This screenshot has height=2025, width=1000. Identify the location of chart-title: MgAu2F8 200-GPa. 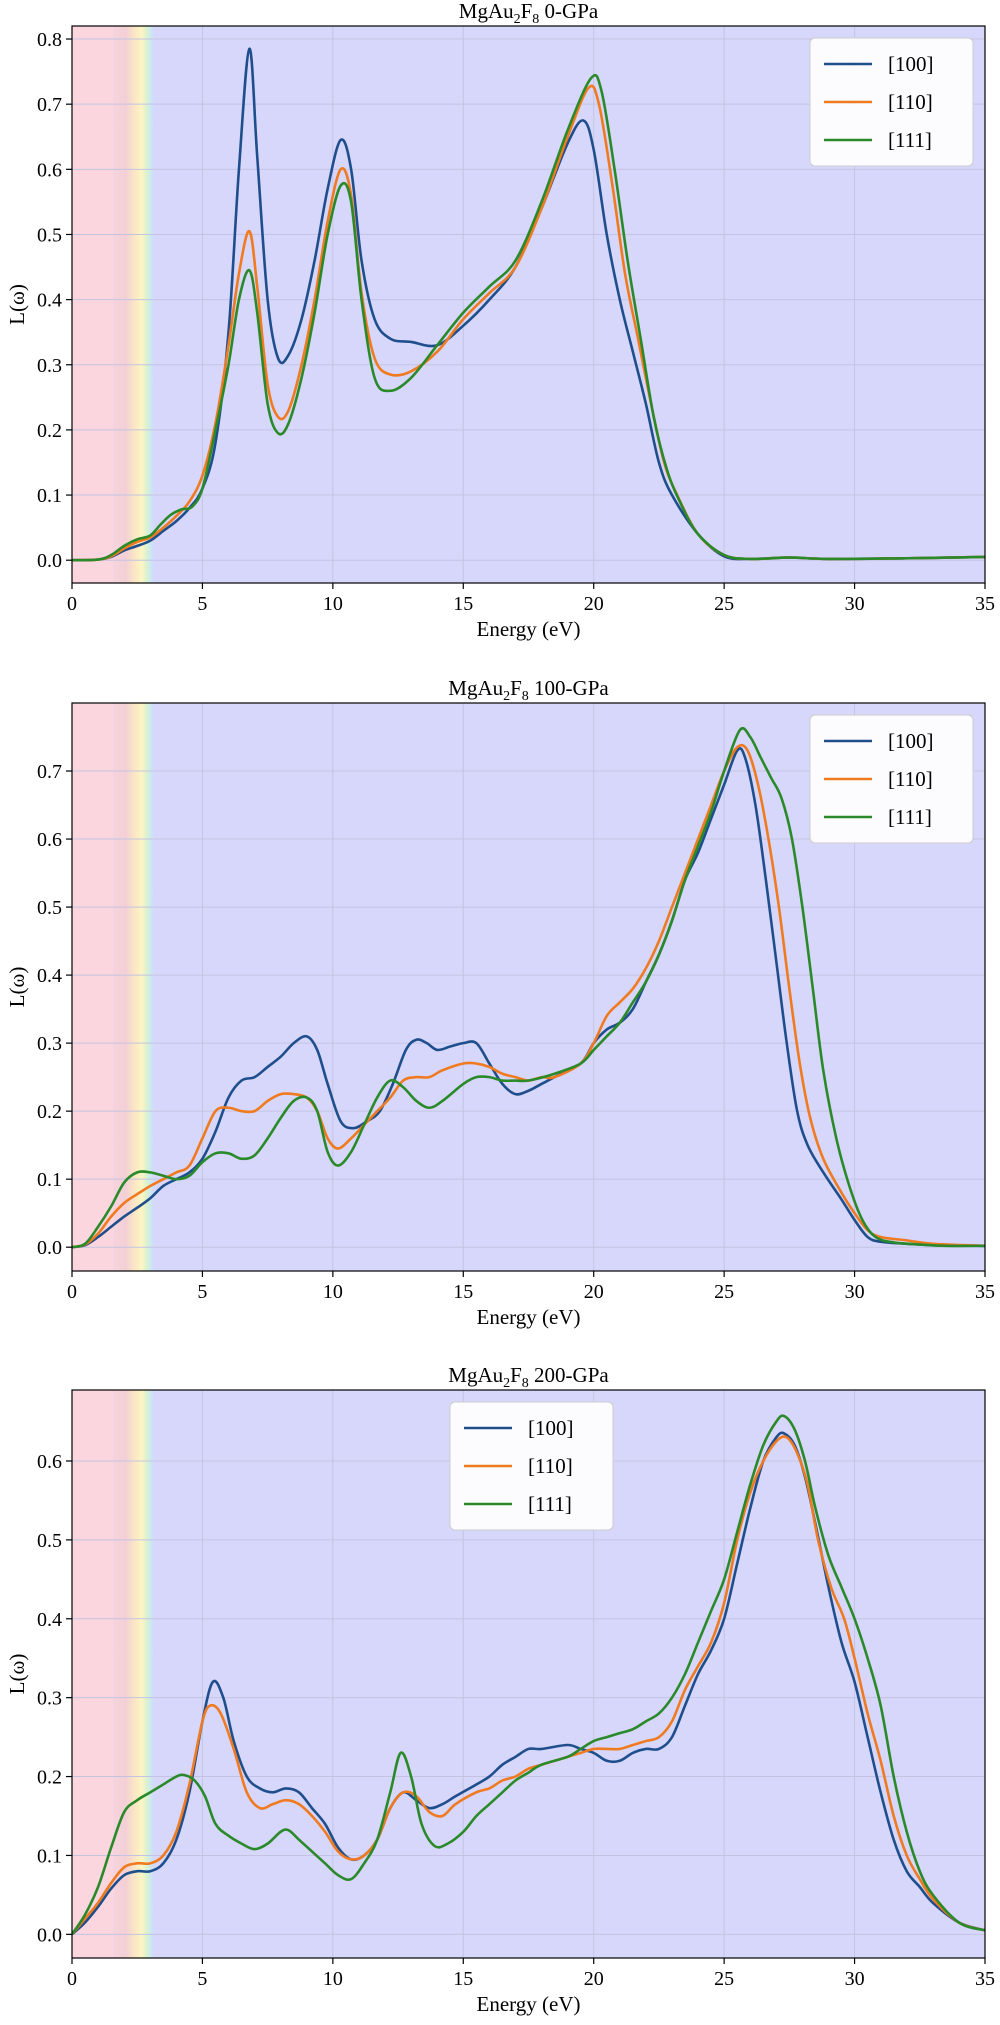
(528, 1377).